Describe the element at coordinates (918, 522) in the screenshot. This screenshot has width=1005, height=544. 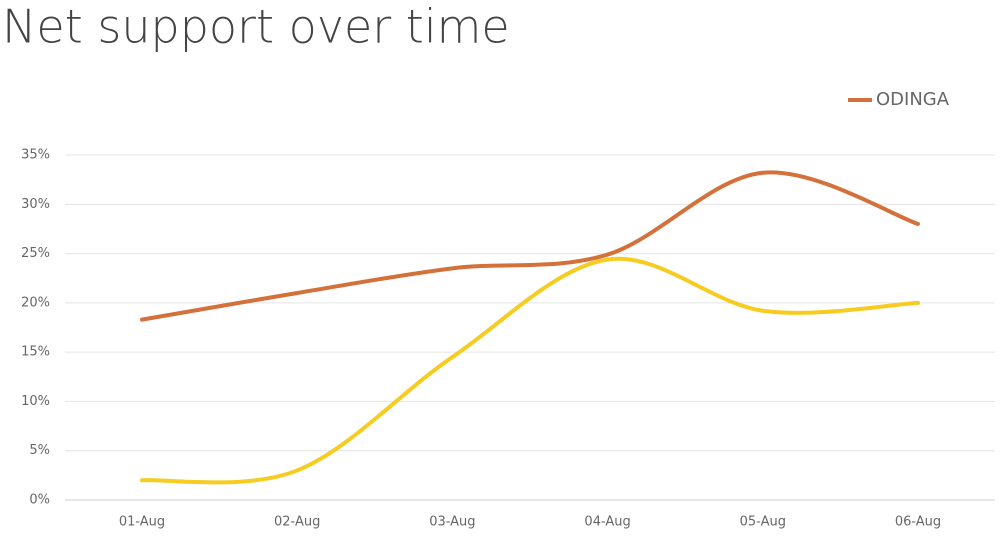
I see `x-tick-label: 06-Aug` at that location.